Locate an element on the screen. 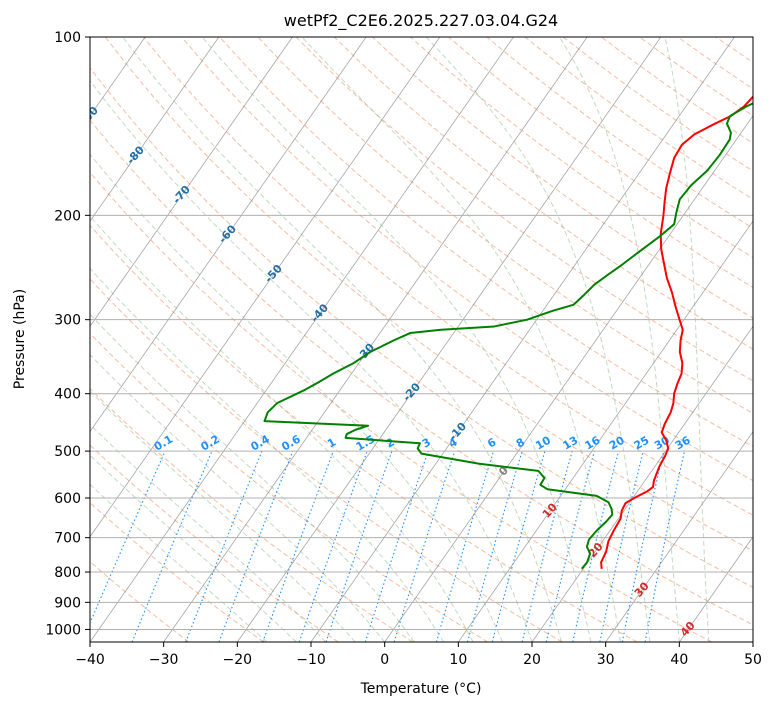 The height and width of the screenshot is (708, 775). y-tick-label: 100 is located at coordinates (67, 38).